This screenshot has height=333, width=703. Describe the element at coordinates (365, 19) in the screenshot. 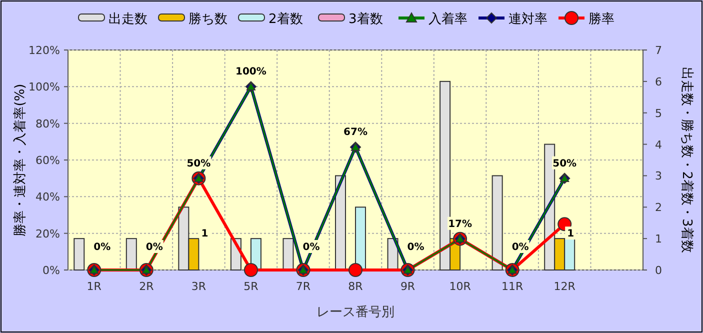

I see `legend-label: 3着数` at that location.